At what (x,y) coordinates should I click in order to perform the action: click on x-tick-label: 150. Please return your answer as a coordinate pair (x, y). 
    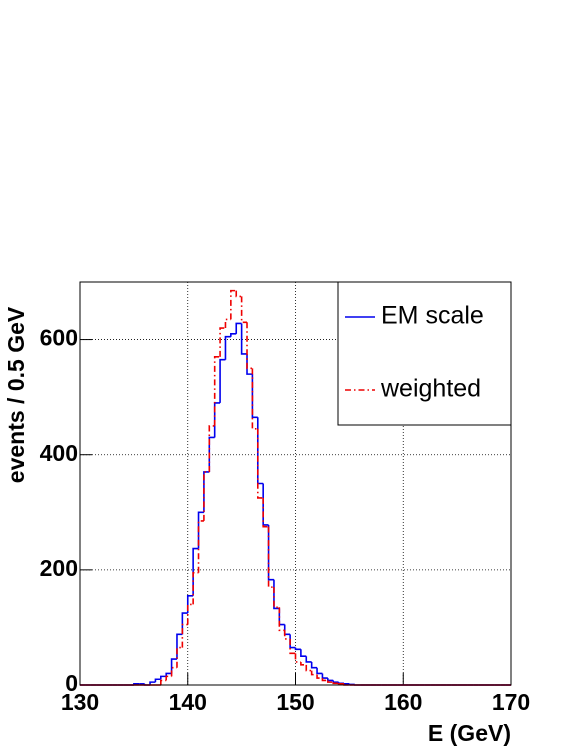
    Looking at the image, I should click on (295, 702).